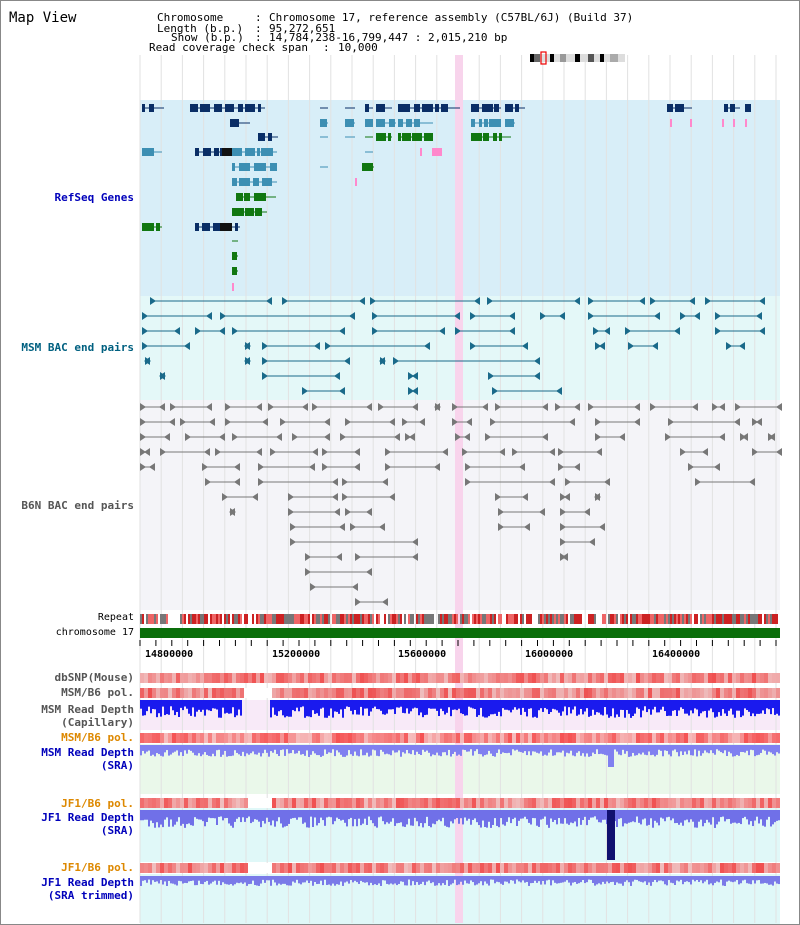 This screenshot has width=800, height=925. What do you see at coordinates (190, 17) in the screenshot?
I see `chromosome-label: Chromosome` at bounding box center [190, 17].